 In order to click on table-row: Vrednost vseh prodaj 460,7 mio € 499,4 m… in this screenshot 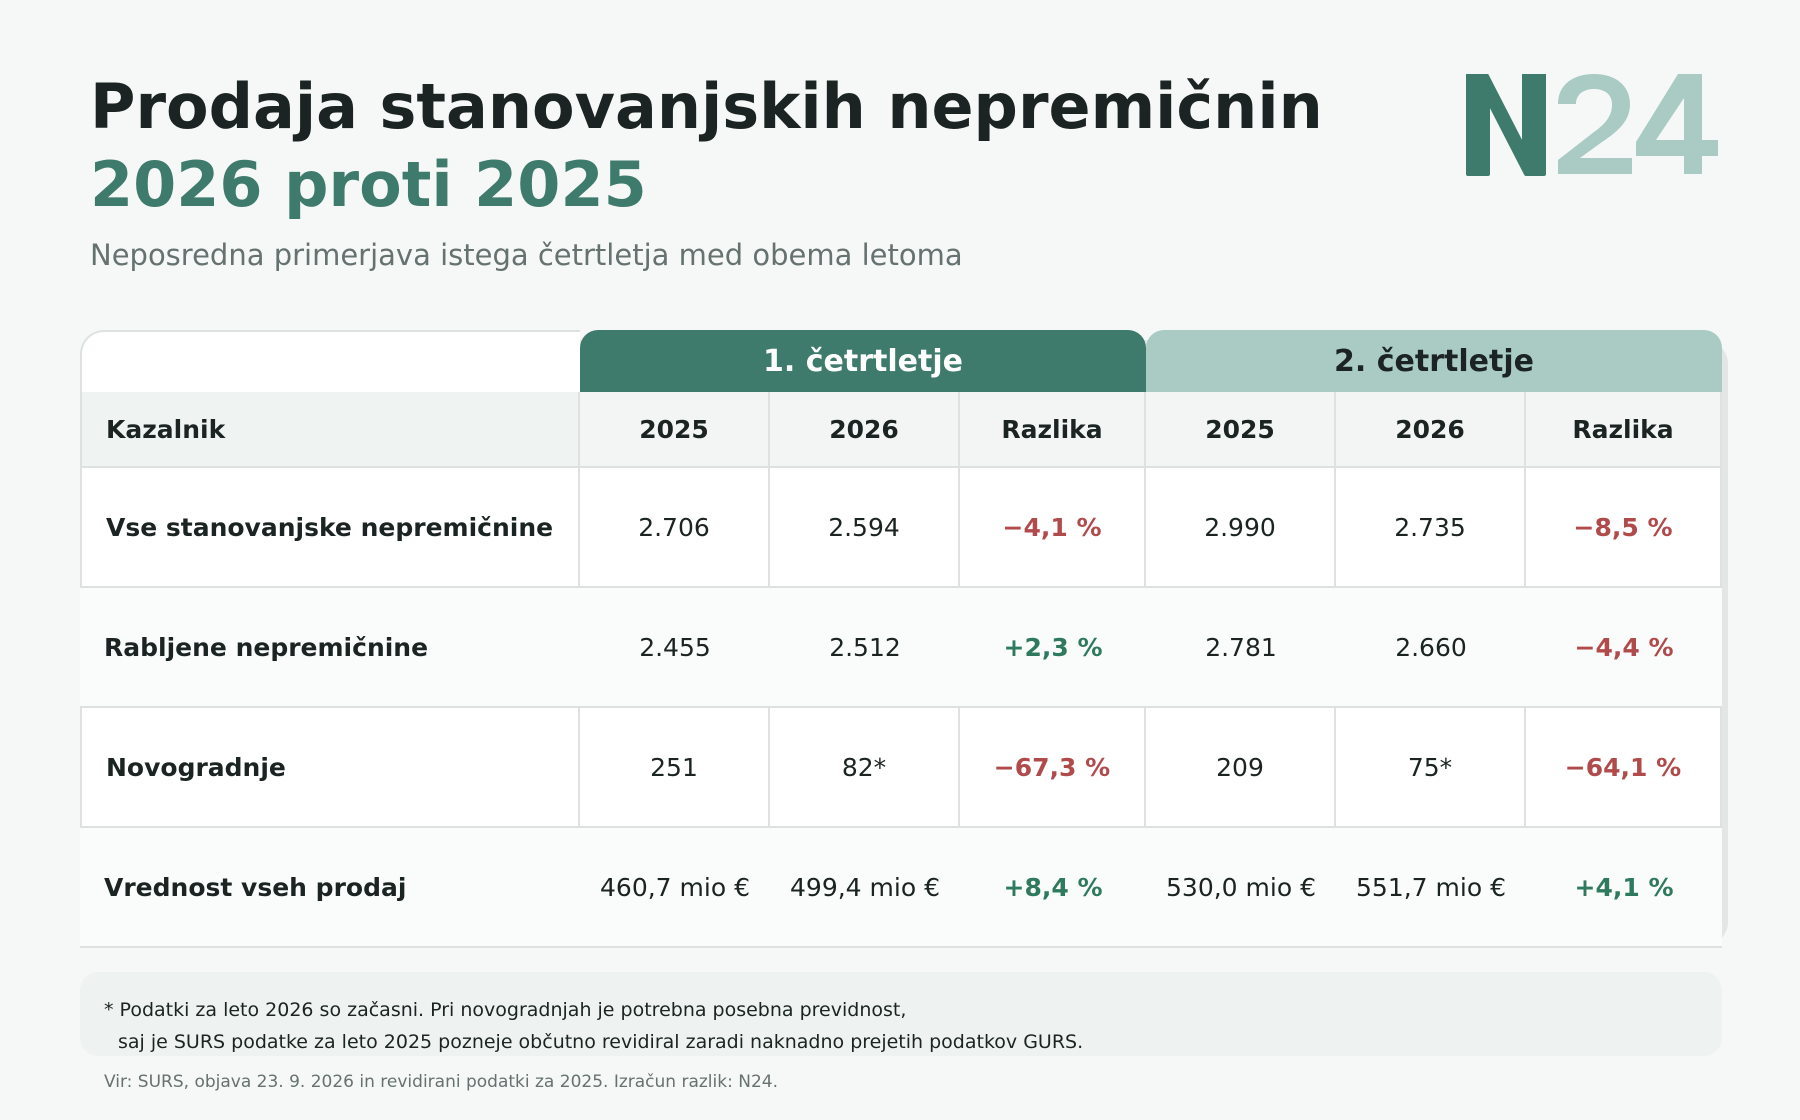, I will do `click(901, 888)`.